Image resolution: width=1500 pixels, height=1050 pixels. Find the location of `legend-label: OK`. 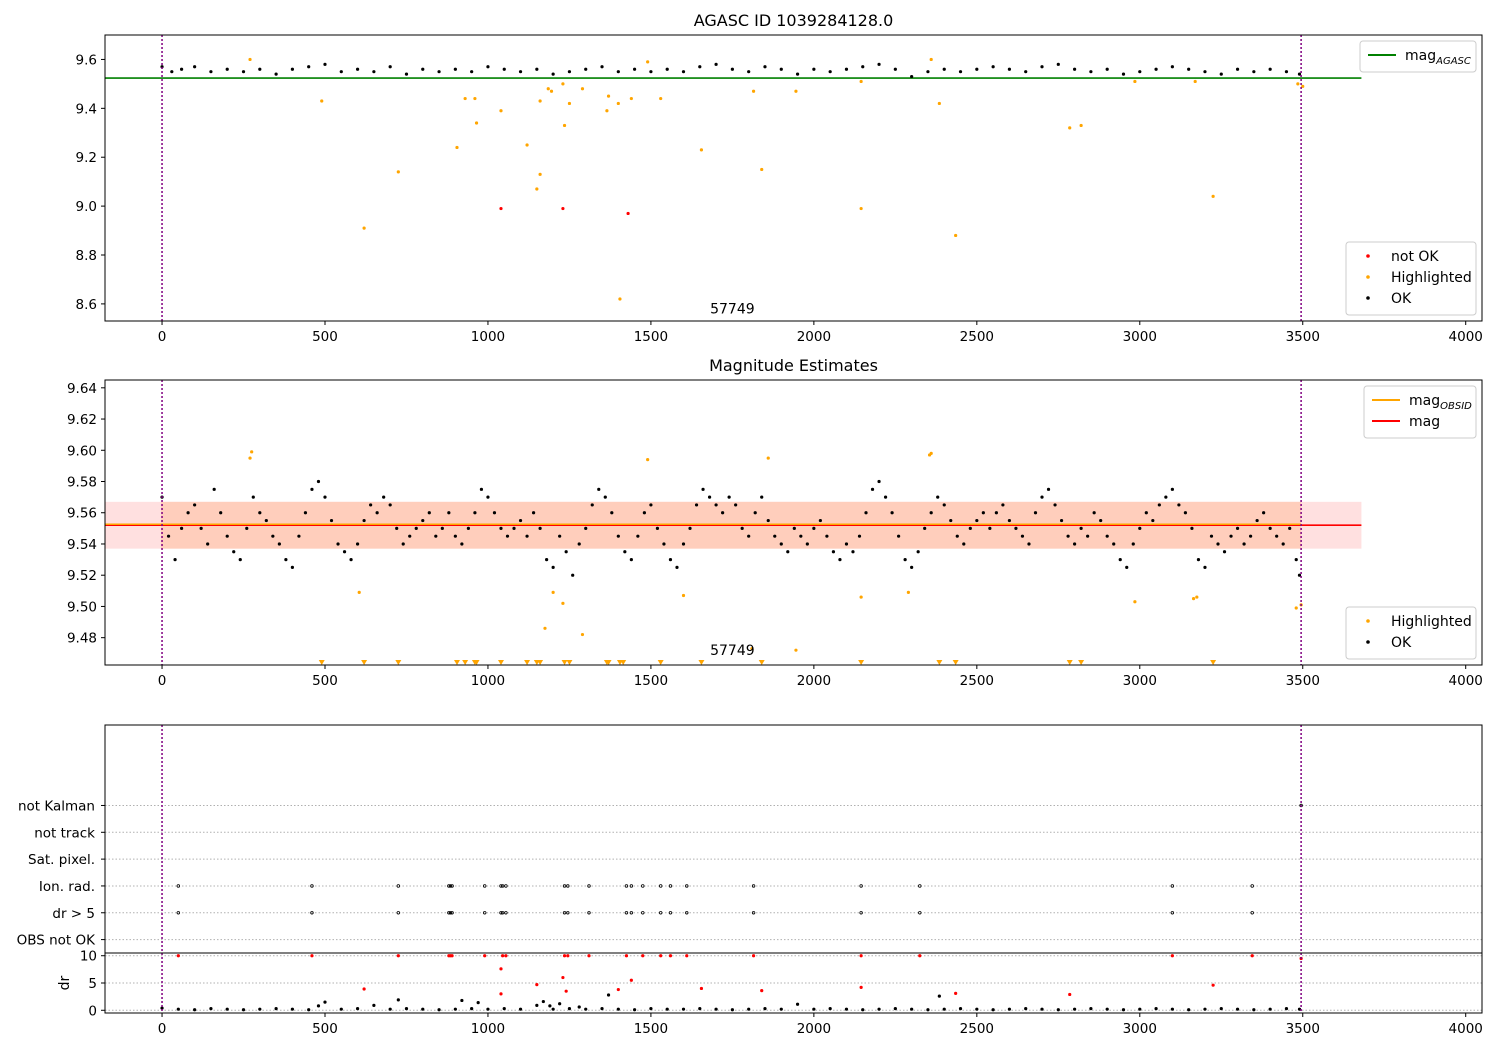

legend-label: OK is located at coordinates (1401, 643).